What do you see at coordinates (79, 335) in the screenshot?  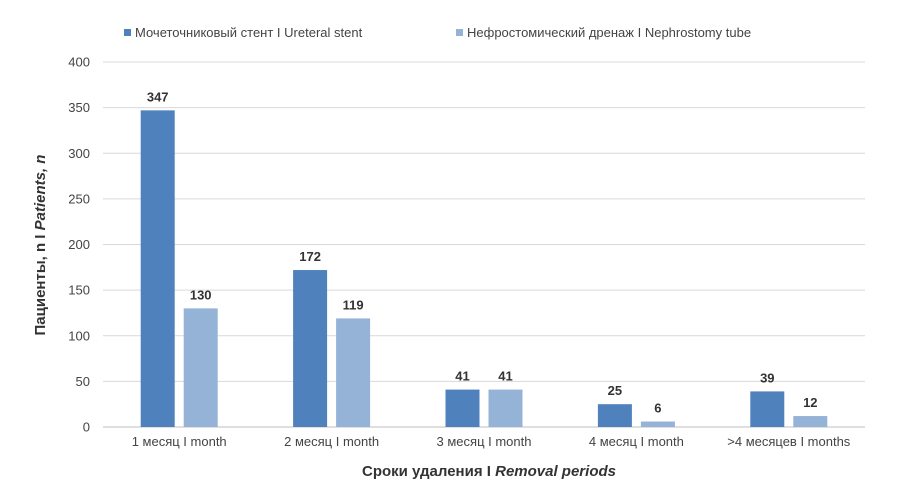 I see `y-tick-label: 100` at bounding box center [79, 335].